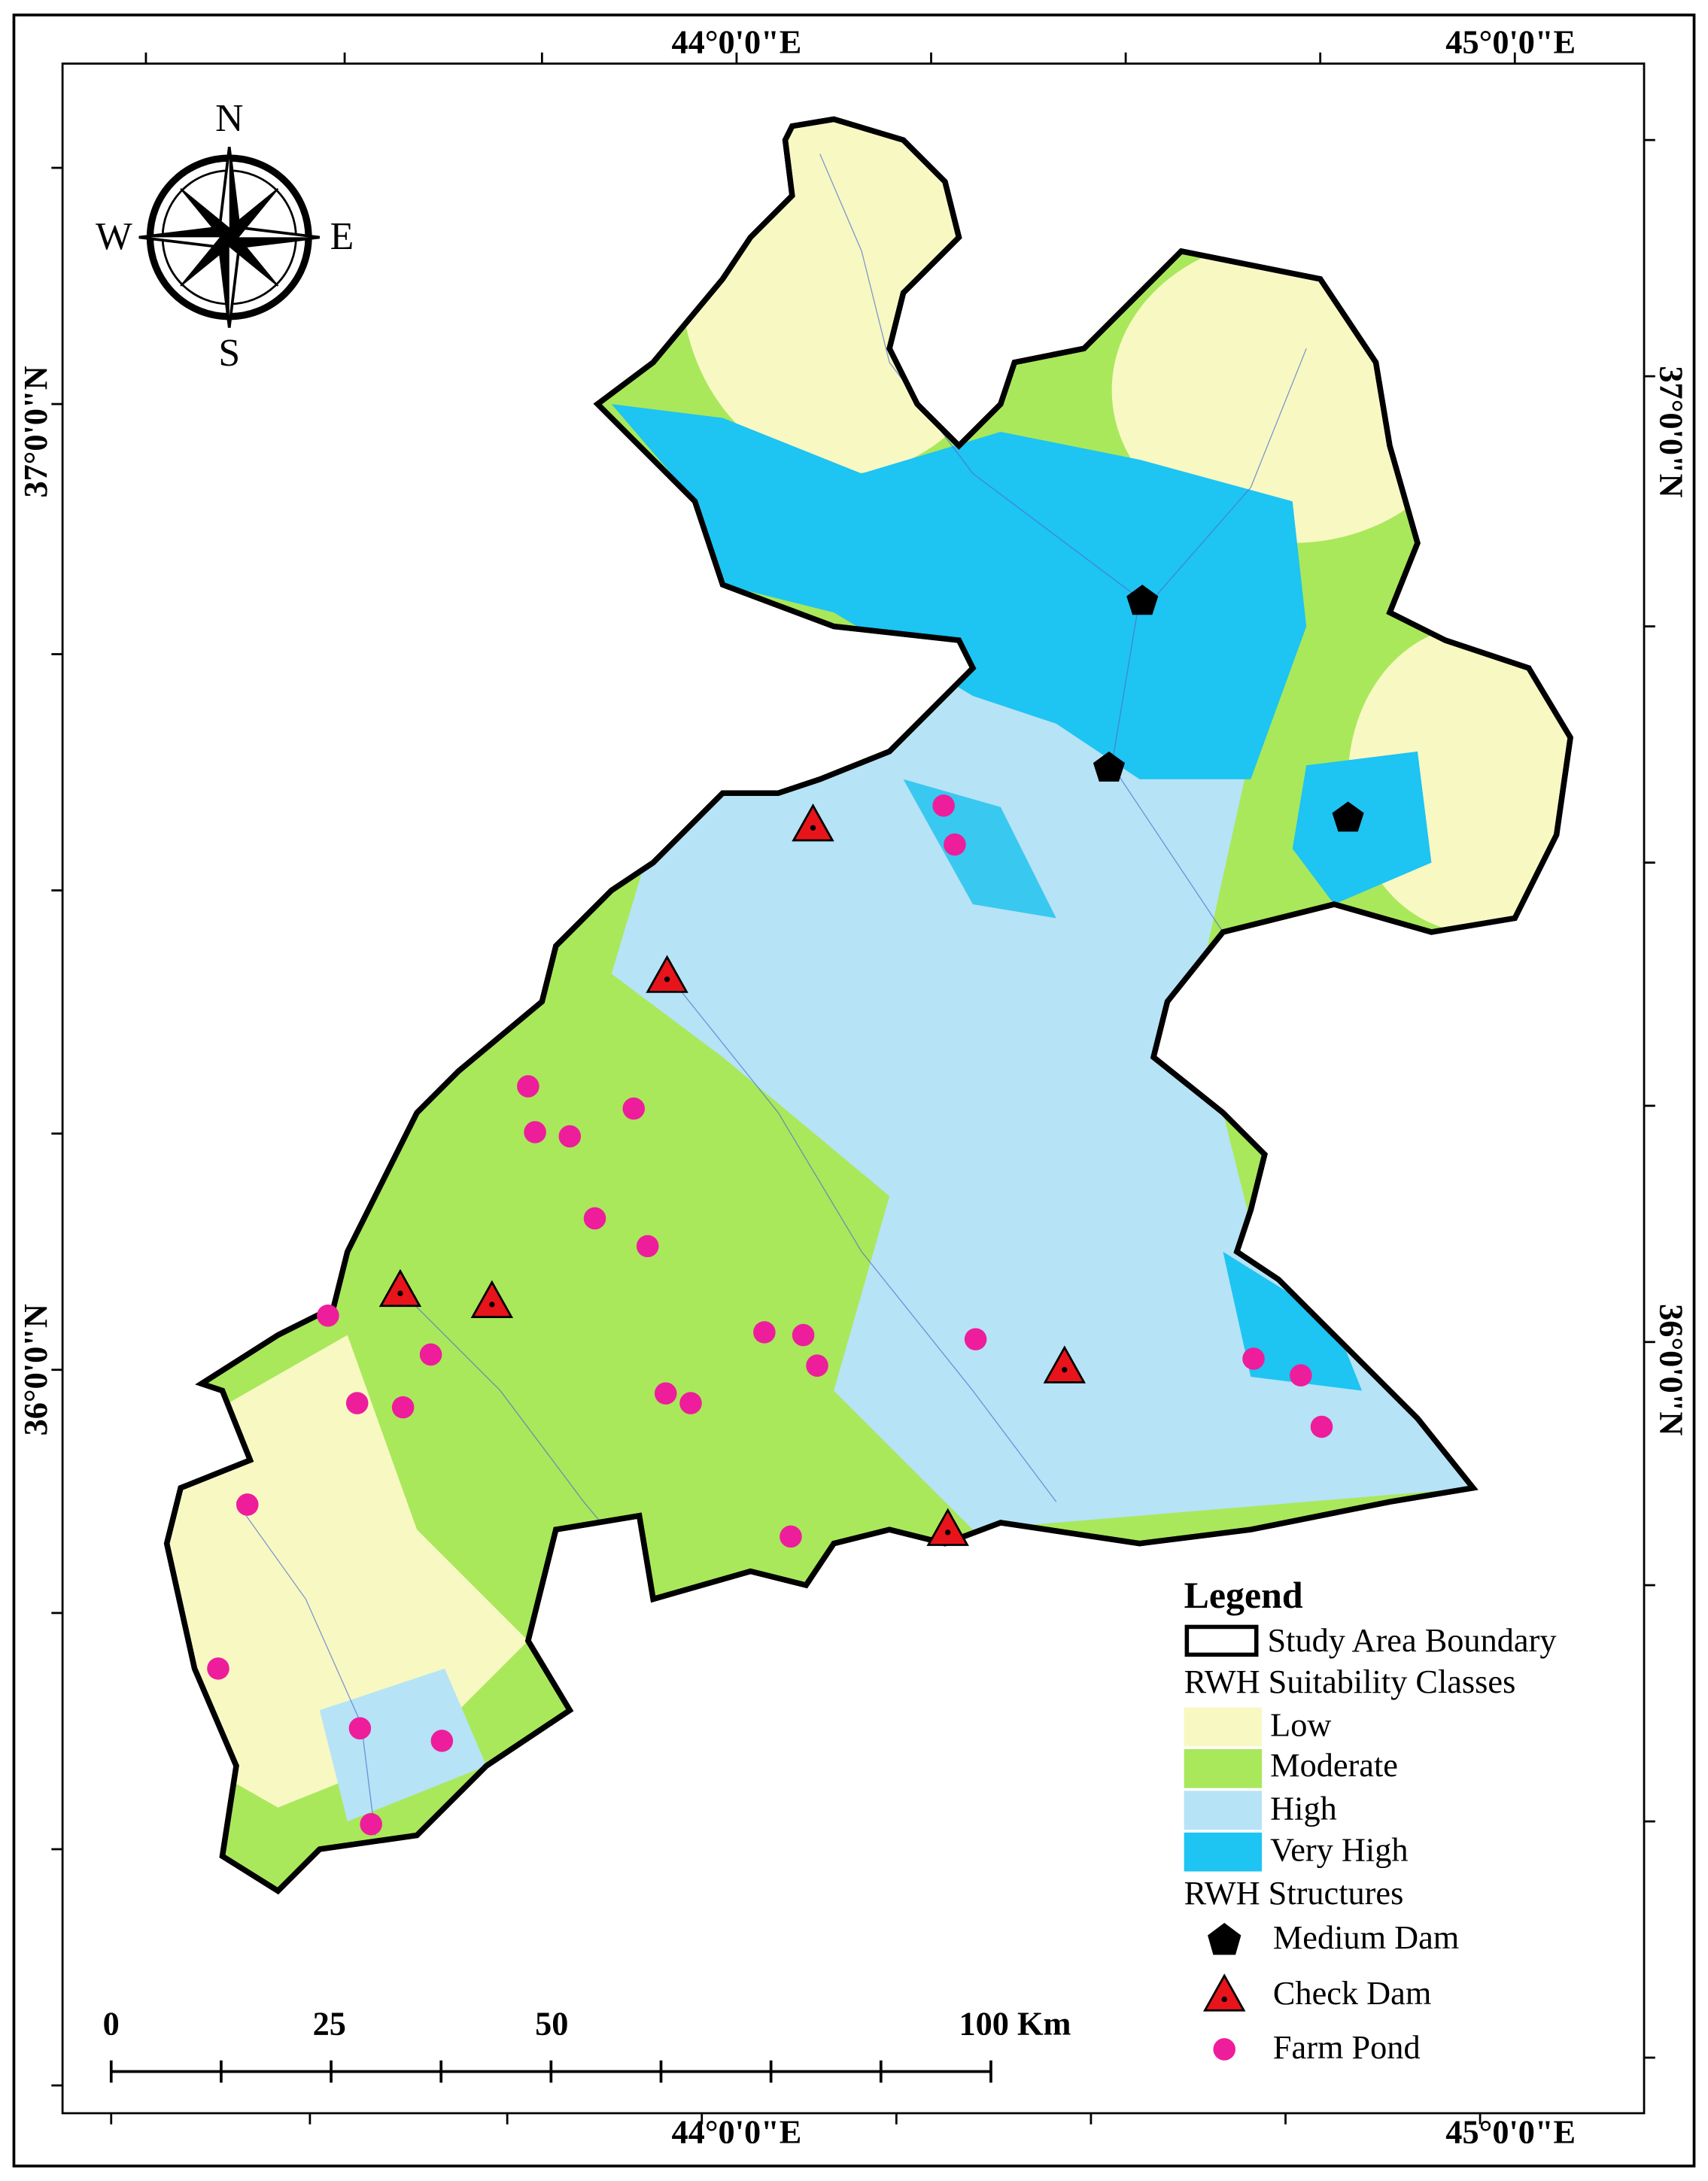 The height and width of the screenshot is (2181, 1708). I want to click on high-swatch, so click(1223, 1811).